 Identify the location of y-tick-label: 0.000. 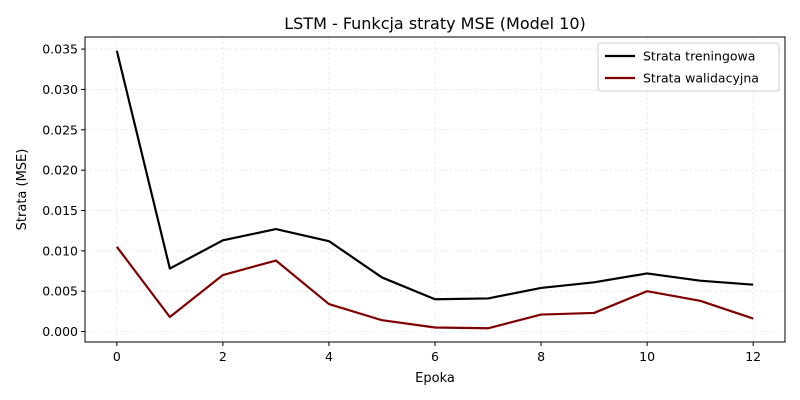
(60, 331).